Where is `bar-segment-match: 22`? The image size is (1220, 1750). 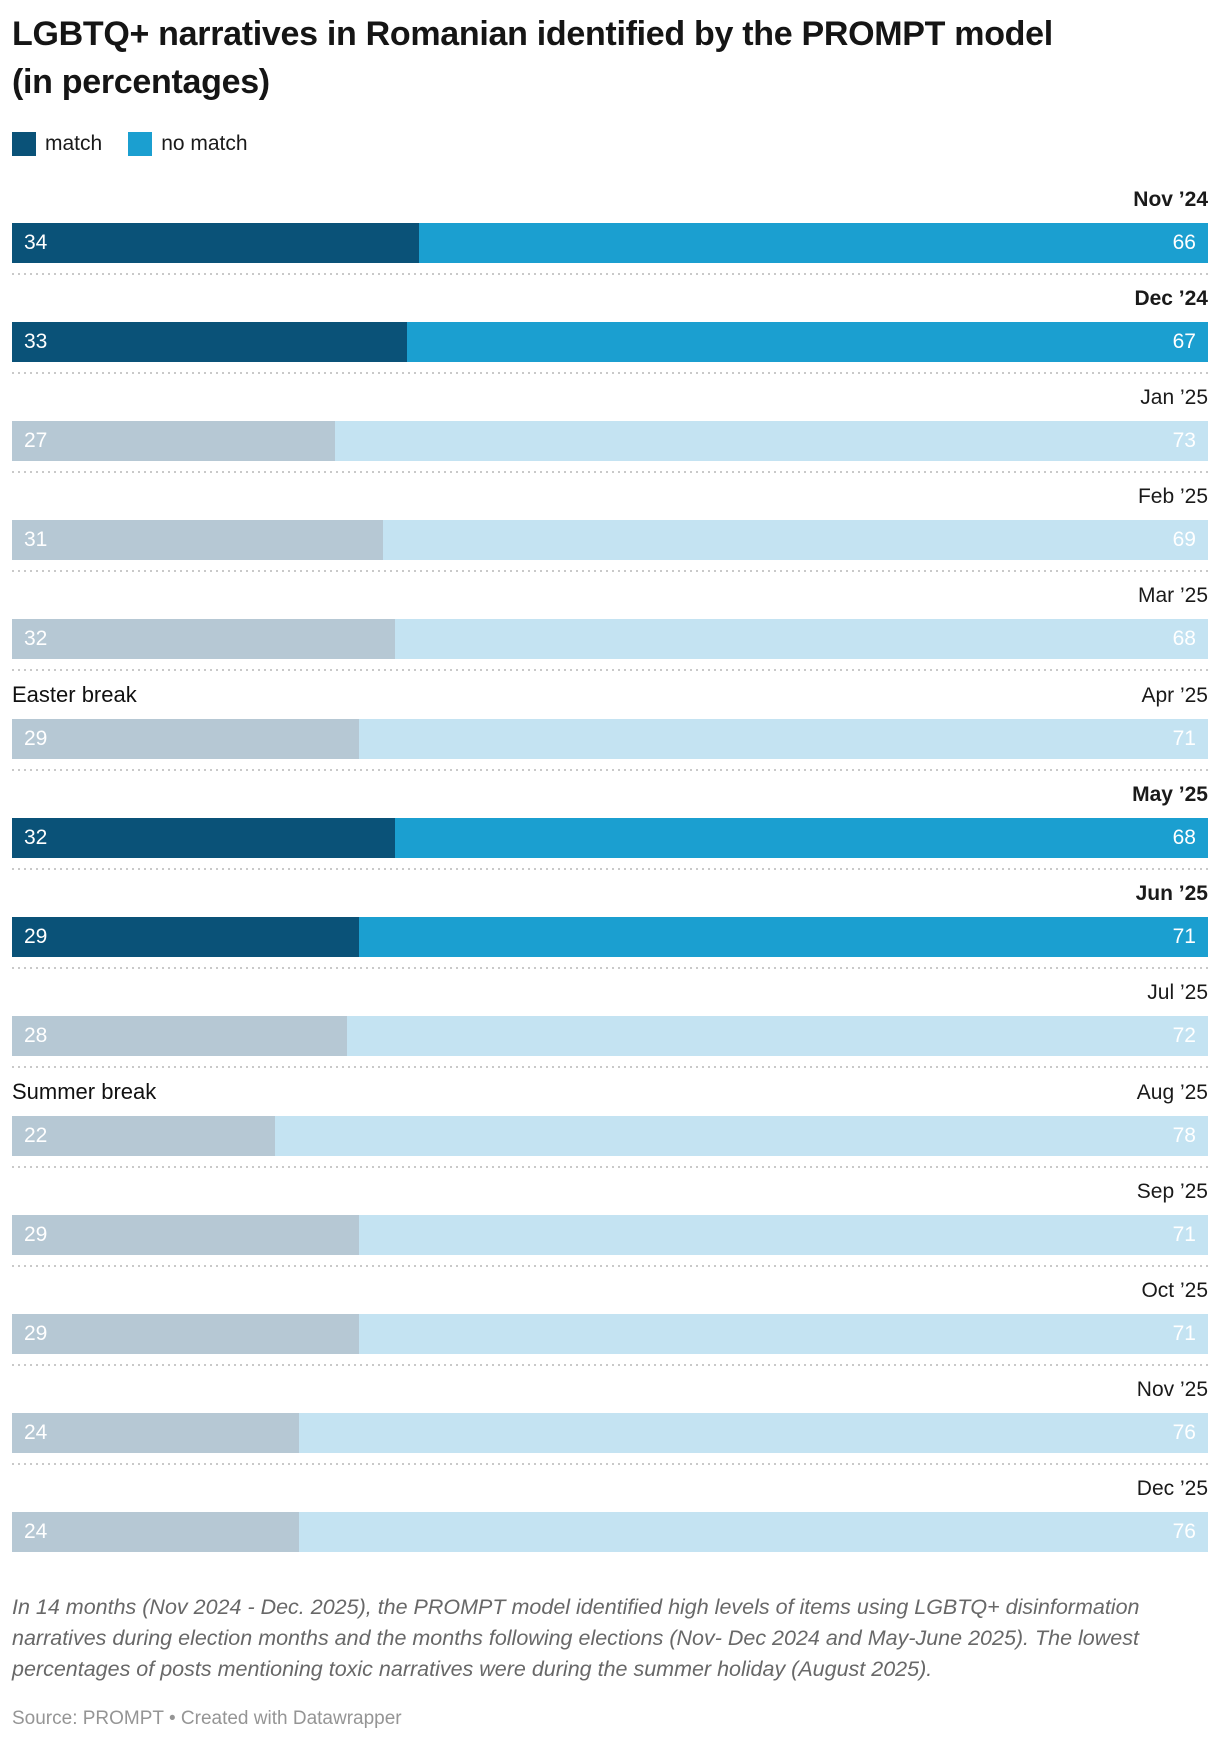
bar-segment-match: 22 is located at coordinates (144, 1136).